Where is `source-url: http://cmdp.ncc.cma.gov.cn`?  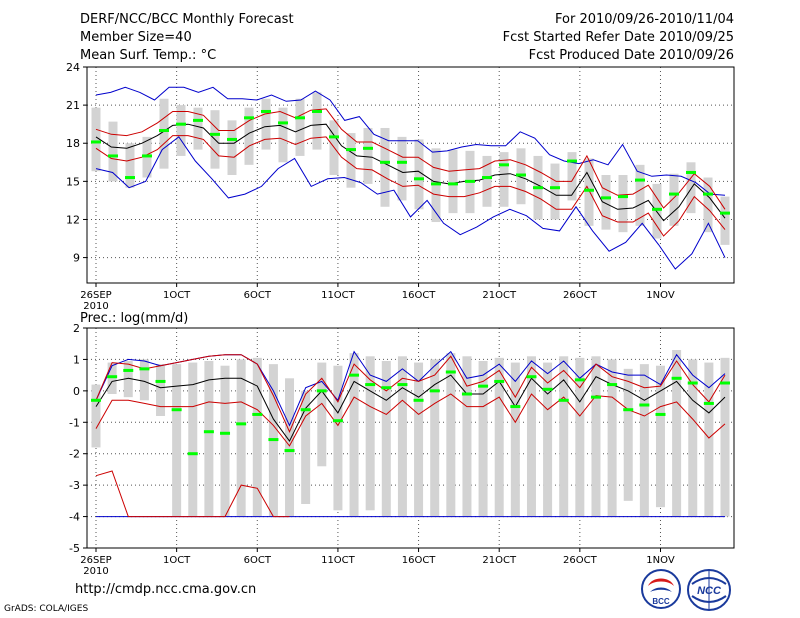
source-url: http://cmdp.ncc.cma.gov.cn is located at coordinates (166, 589).